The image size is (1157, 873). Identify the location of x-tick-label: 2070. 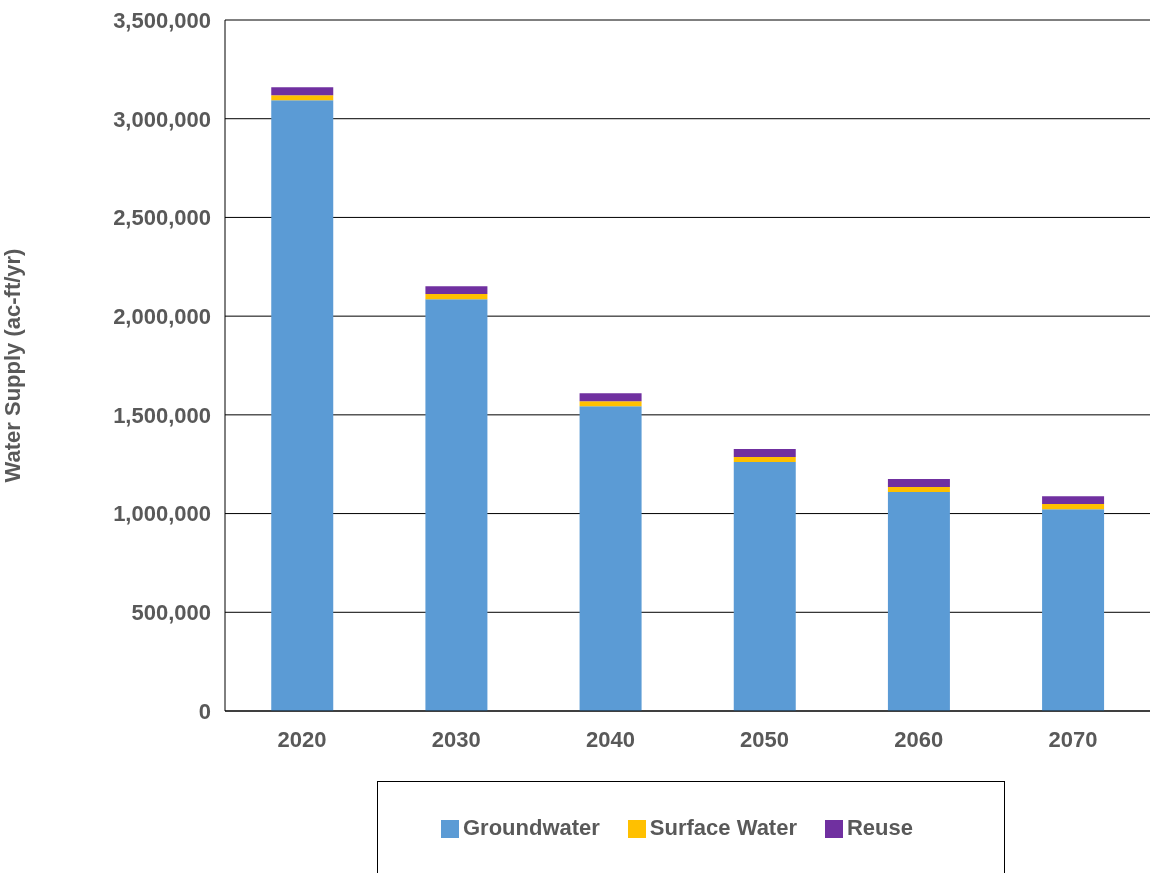
(1073, 739).